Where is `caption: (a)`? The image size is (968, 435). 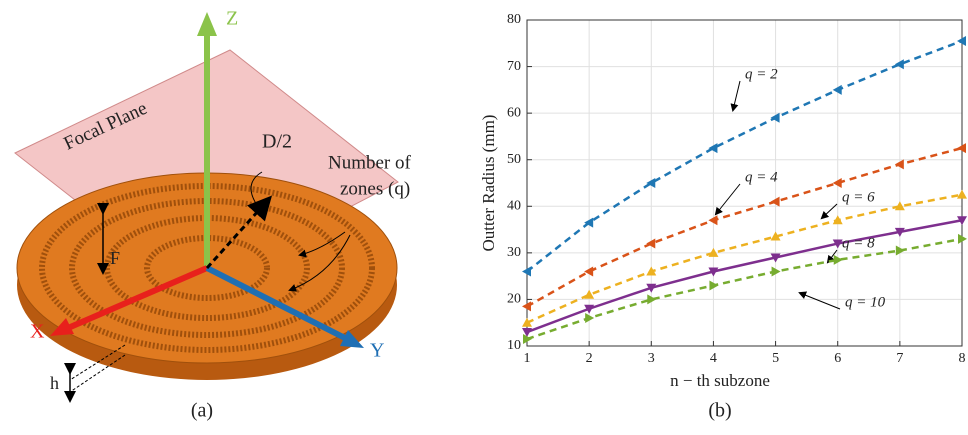 caption: (a) is located at coordinates (202, 411).